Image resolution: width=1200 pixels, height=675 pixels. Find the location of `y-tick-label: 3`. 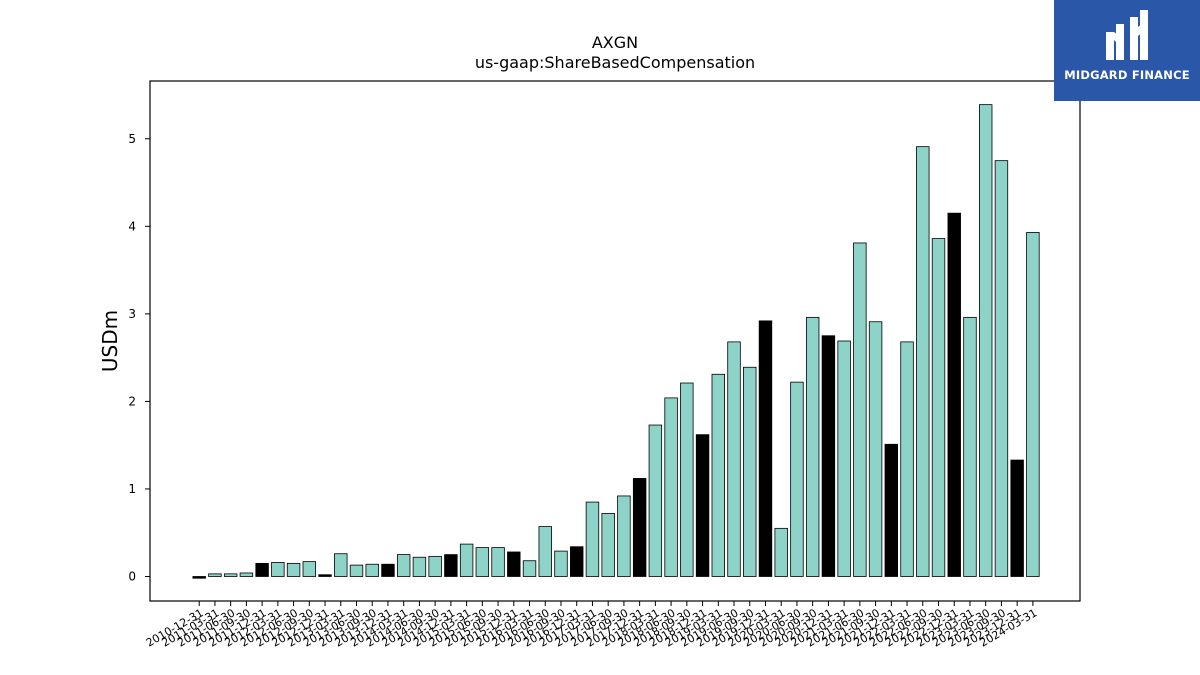

y-tick-label: 3 is located at coordinates (132, 314).